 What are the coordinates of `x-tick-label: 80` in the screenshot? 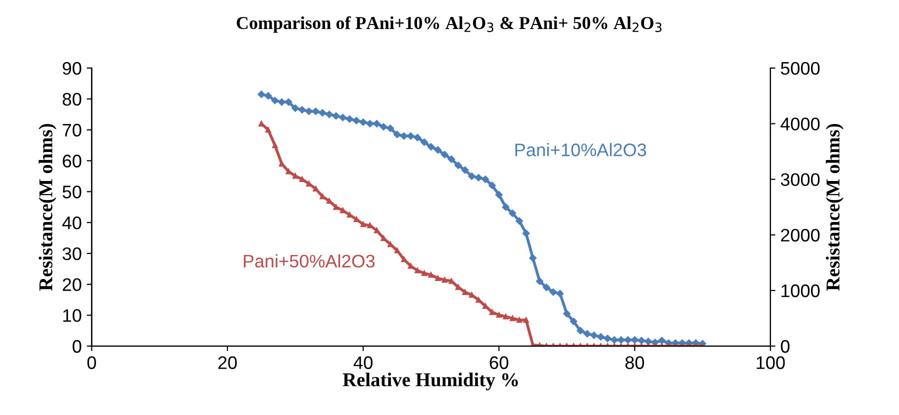 It's located at (634, 363).